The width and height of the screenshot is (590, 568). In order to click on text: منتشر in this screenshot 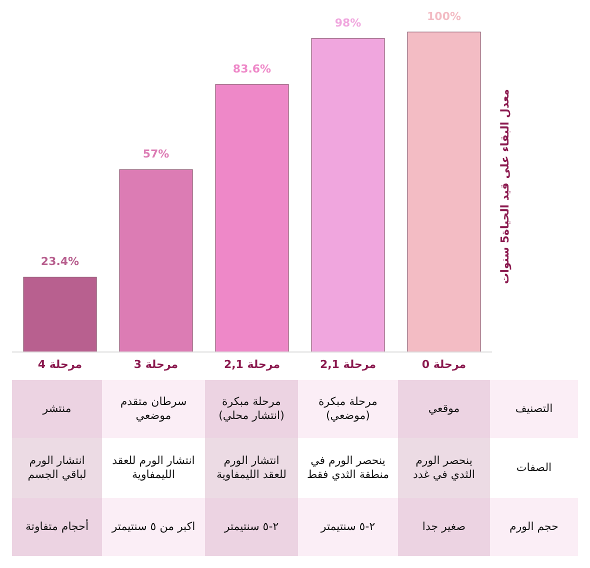, I will do `click(57, 409)`.